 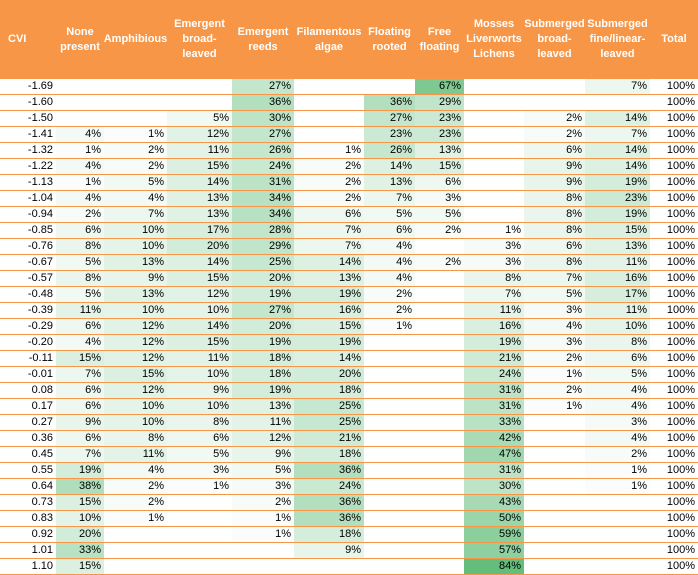 I want to click on table-row: -0.67 5% 13% 14% 25% 14% 4% 2% 3% 8% 11% 100%, so click(x=349, y=263).